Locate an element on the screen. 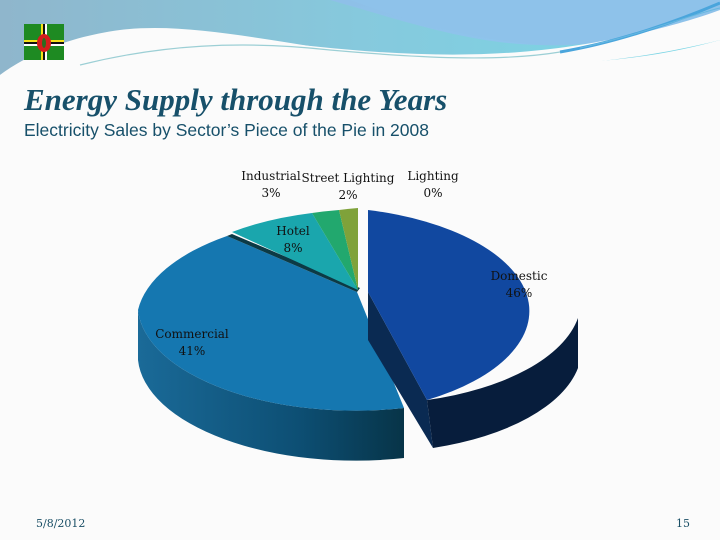 This screenshot has width=720, height=540. label-value: 41% is located at coordinates (192, 351).